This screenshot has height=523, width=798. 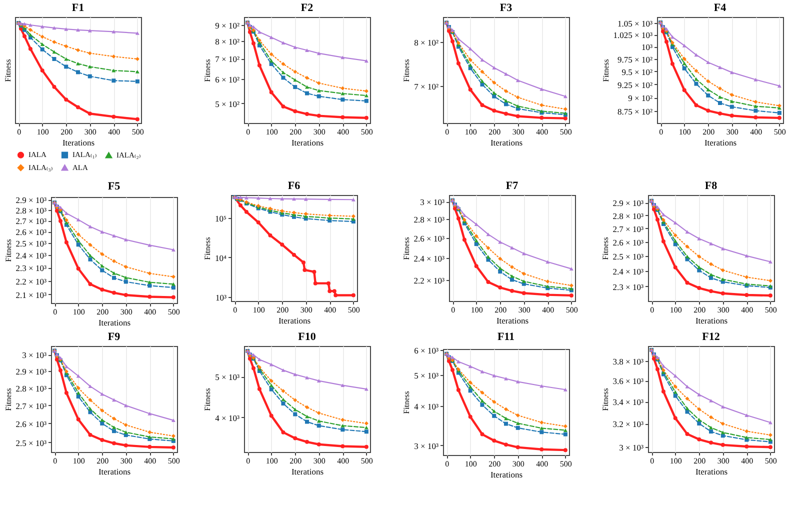 What do you see at coordinates (635, 23) in the screenshot?
I see `y-tick-label: 1.05 × 10³` at bounding box center [635, 23].